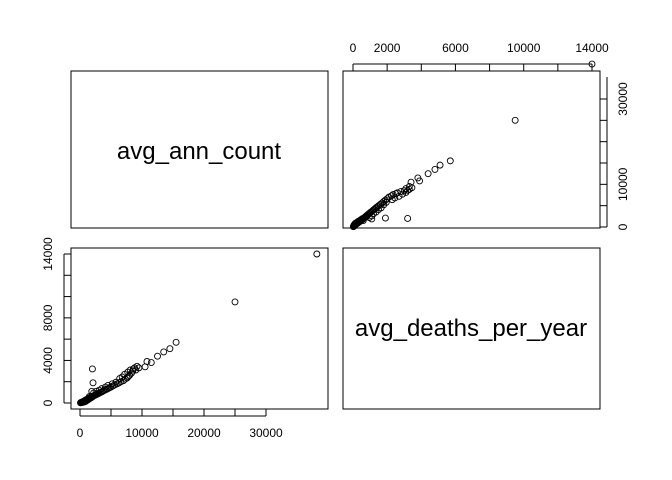 The image size is (672, 480). Describe the element at coordinates (48, 402) in the screenshot. I see `left-tick-label: 0` at that location.